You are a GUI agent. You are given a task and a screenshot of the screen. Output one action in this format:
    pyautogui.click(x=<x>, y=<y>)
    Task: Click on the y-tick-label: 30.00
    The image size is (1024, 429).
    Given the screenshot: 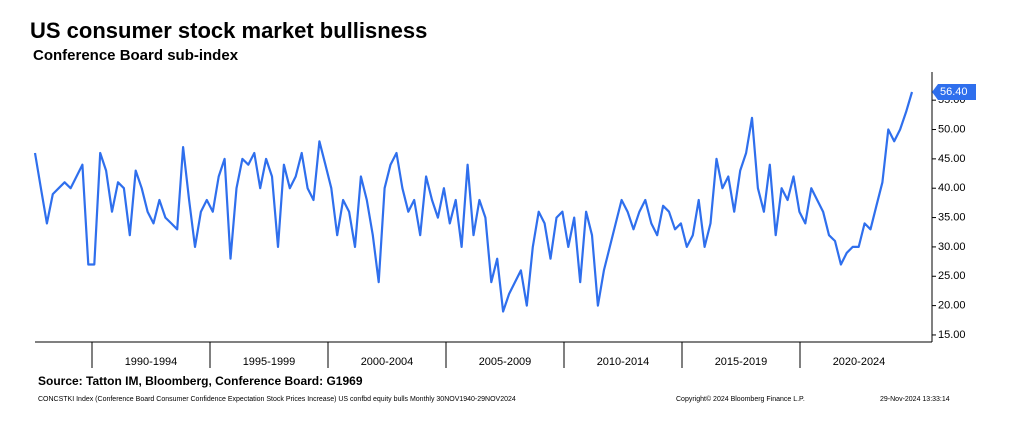 What is the action you would take?
    pyautogui.click(x=952, y=247)
    